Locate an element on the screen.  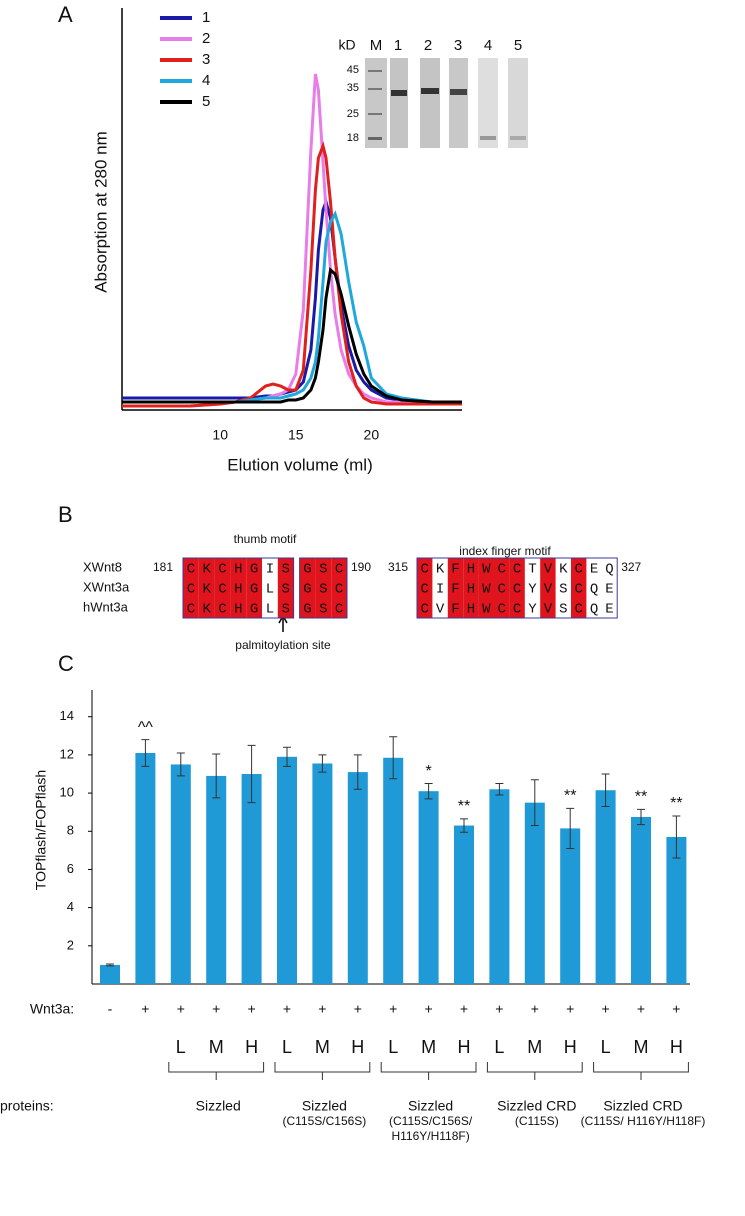
group-label: H116Y/H118F) is located at coordinates (430, 1136).